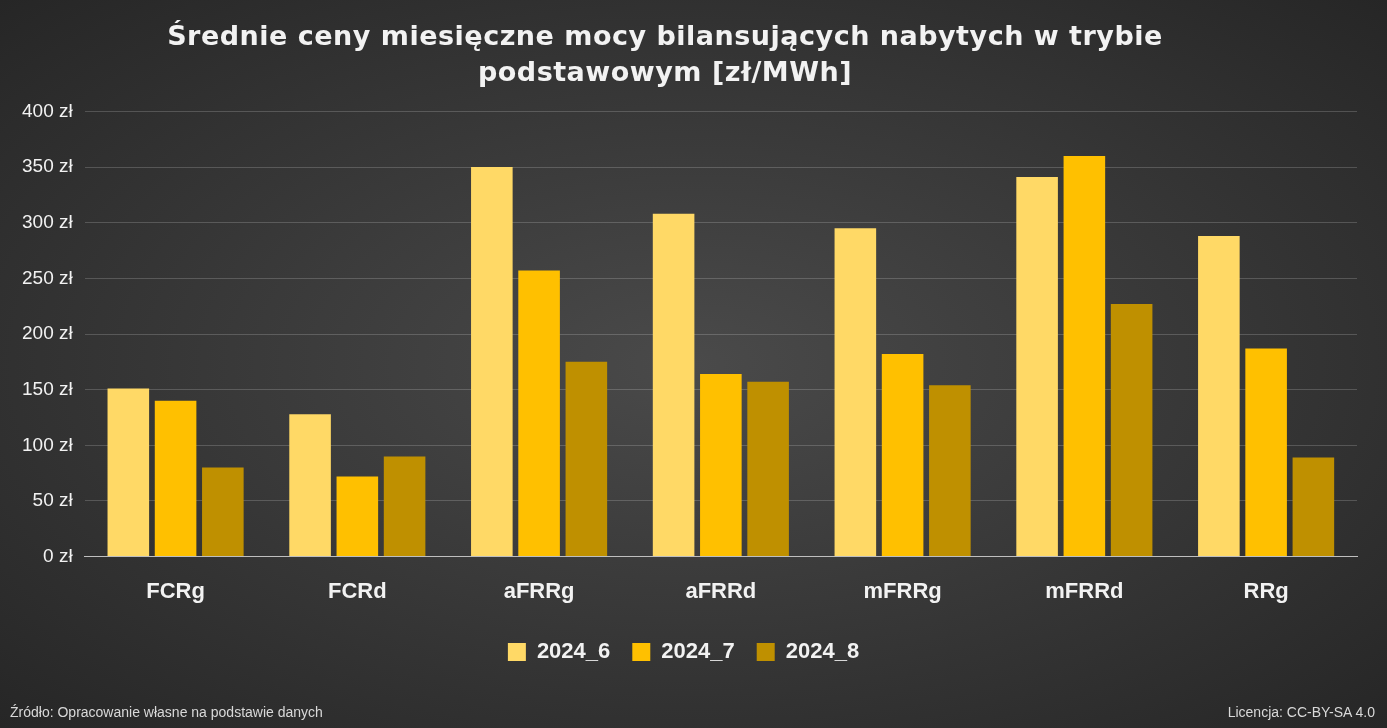 The height and width of the screenshot is (728, 1387). Describe the element at coordinates (48, 221) in the screenshot. I see `y-tick-label: 300 zł` at that location.